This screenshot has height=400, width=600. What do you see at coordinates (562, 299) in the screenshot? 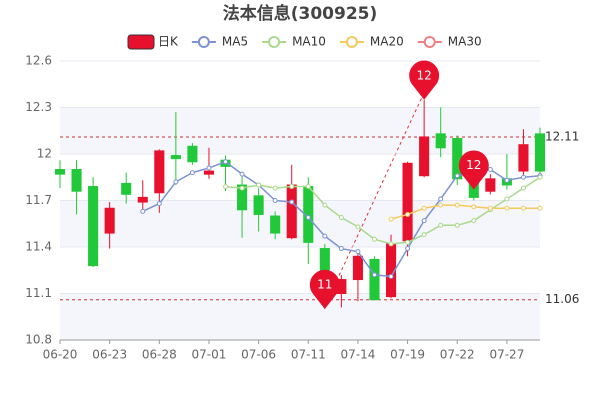
I see `reference-label: 11.06` at bounding box center [562, 299].